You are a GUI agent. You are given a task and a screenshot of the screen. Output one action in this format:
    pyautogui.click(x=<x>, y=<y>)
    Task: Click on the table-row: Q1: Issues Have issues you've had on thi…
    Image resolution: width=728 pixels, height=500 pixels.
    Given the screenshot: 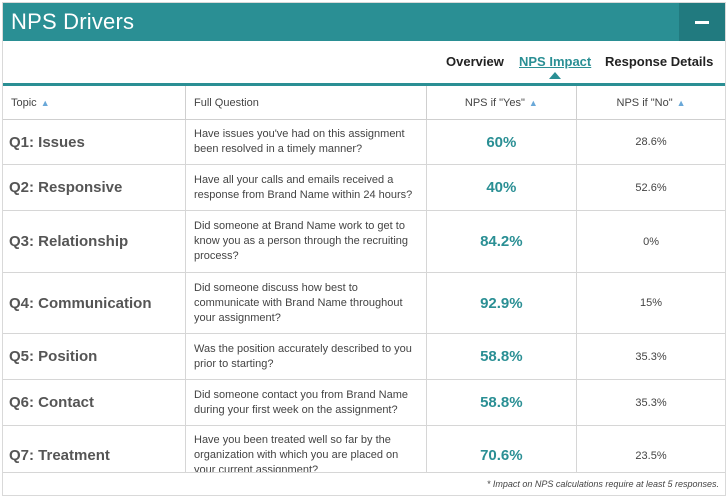 What is the action you would take?
    pyautogui.click(x=364, y=142)
    